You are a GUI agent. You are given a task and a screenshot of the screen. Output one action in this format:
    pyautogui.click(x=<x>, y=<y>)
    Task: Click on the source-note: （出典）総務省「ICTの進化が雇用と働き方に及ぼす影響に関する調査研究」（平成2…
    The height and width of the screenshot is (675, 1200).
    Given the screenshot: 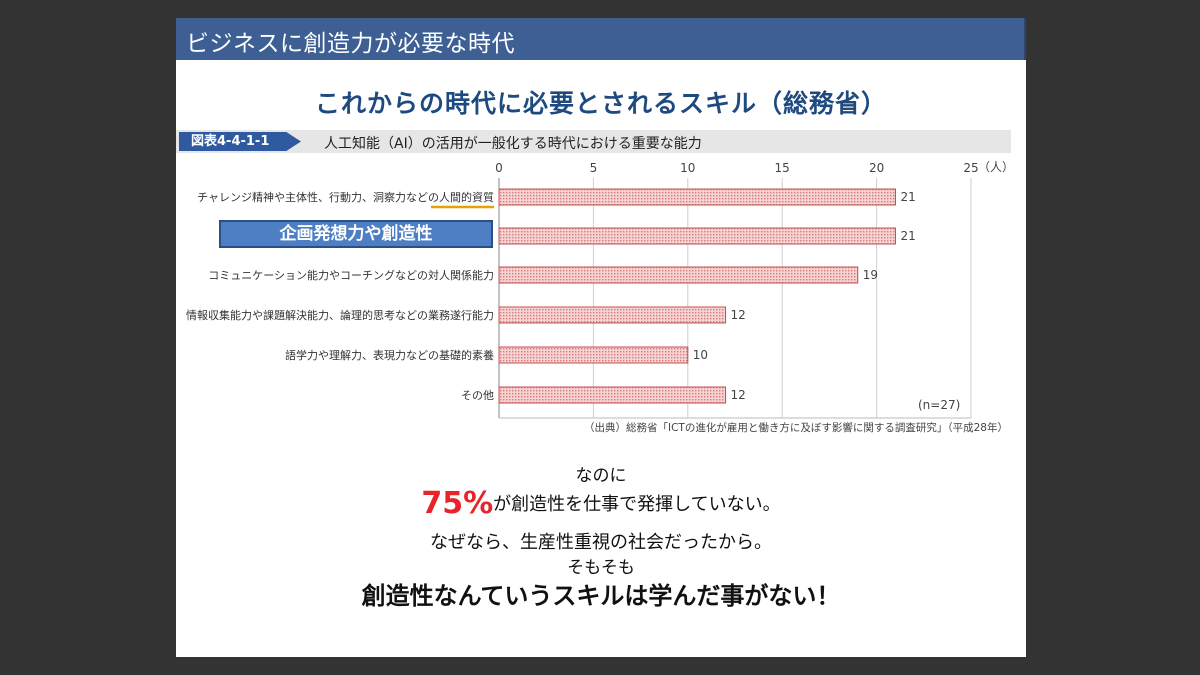 What is the action you would take?
    pyautogui.click(x=796, y=427)
    